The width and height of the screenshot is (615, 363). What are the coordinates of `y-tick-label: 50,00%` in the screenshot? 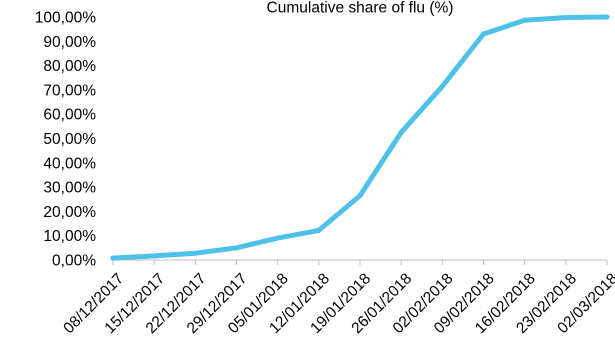 It's located at (69, 139).